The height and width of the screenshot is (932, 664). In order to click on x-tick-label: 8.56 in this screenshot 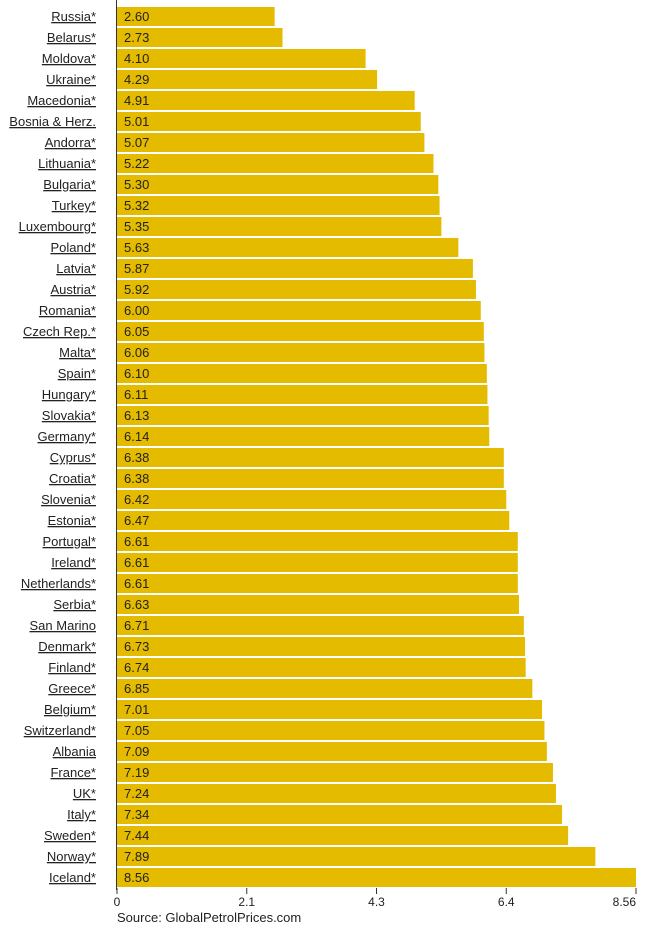, I will do `click(625, 902)`.